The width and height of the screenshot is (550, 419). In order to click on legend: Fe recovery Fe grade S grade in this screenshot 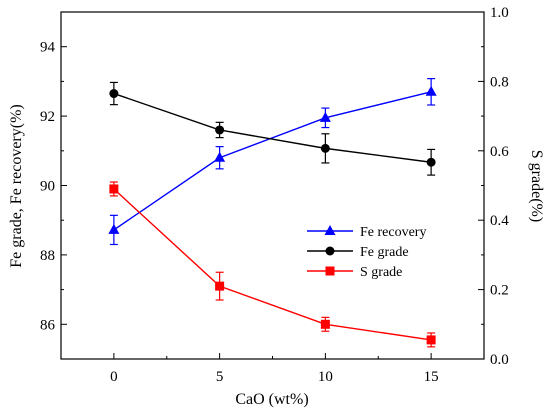, I will do `click(366, 252)`.